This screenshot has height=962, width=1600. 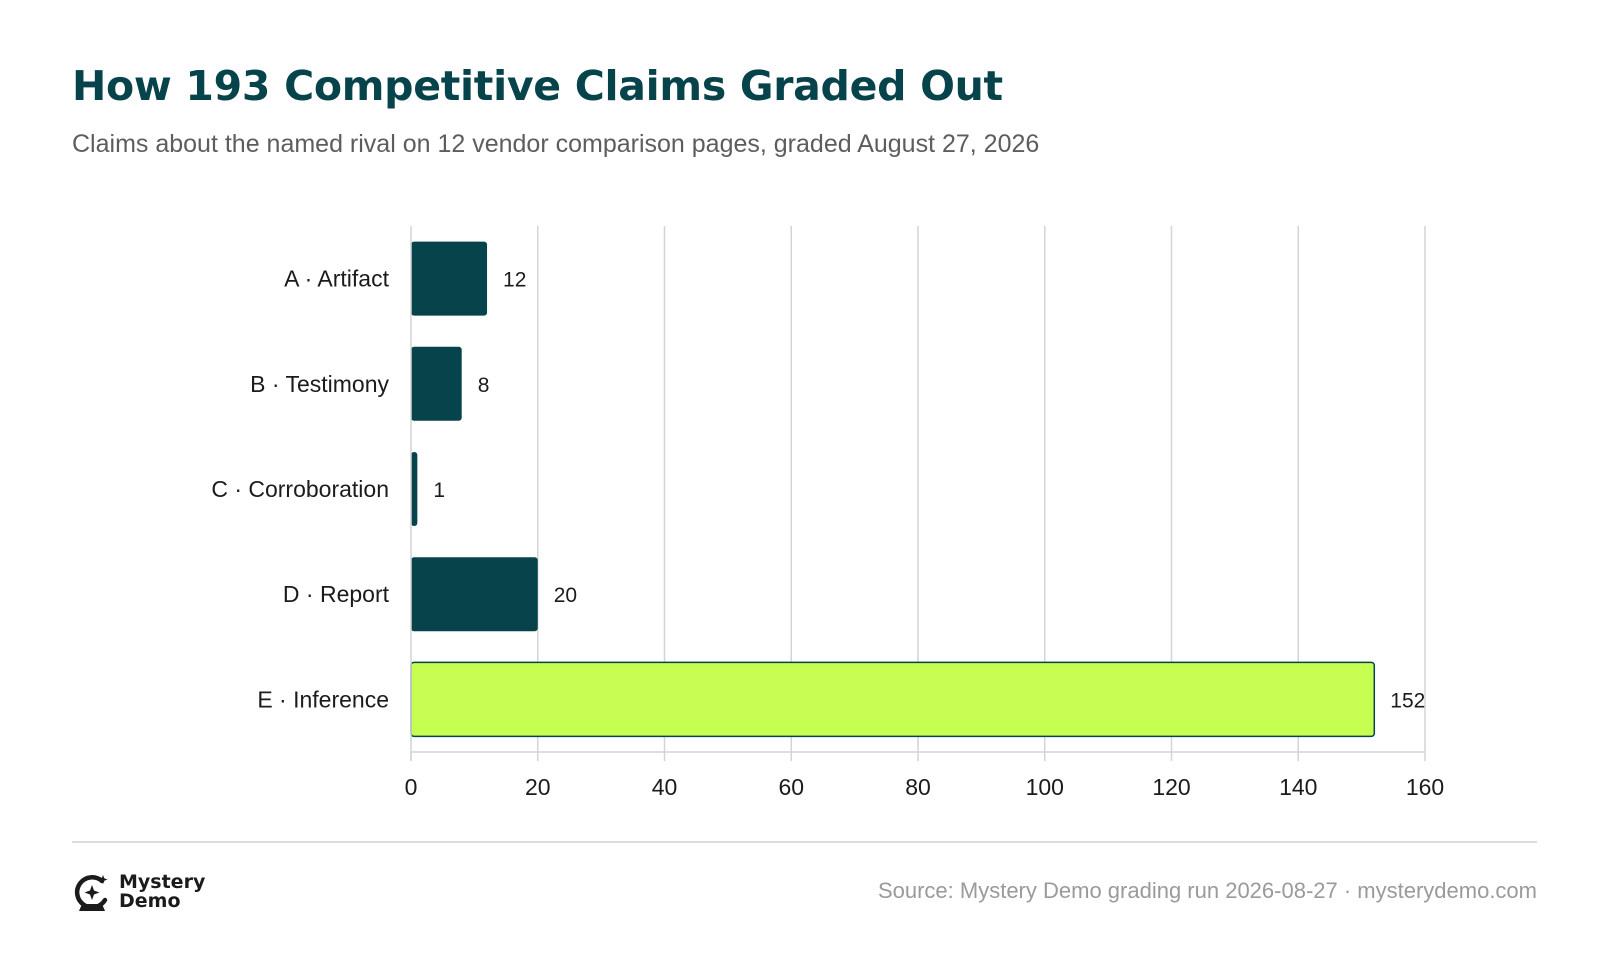 What do you see at coordinates (665, 787) in the screenshot?
I see `x-tick-label: 40` at bounding box center [665, 787].